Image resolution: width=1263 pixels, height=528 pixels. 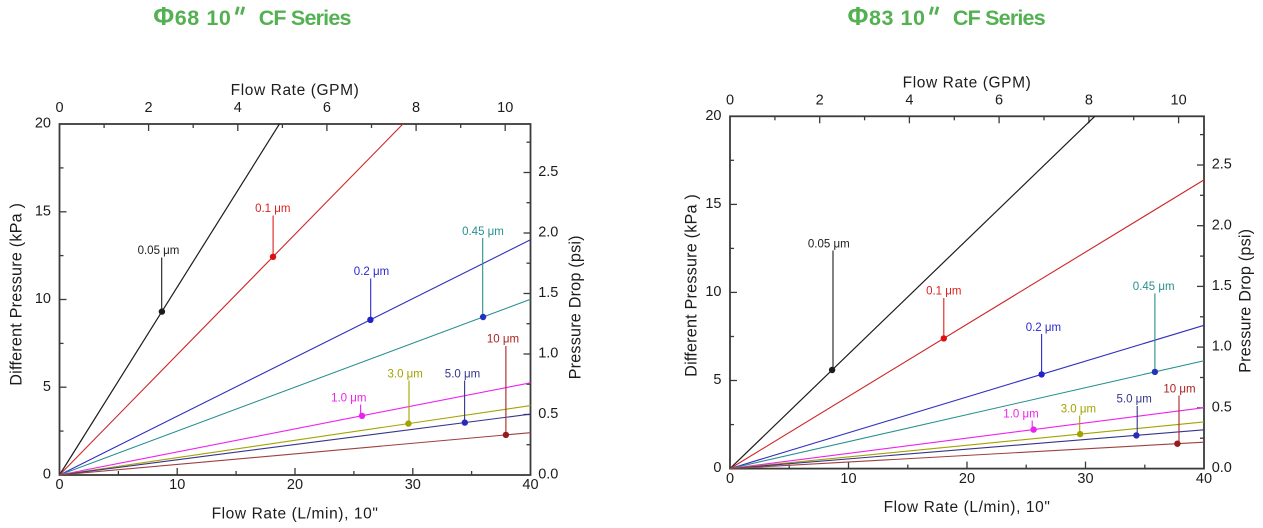 I want to click on svg-text: Φ83 10, so click(x=887, y=17).